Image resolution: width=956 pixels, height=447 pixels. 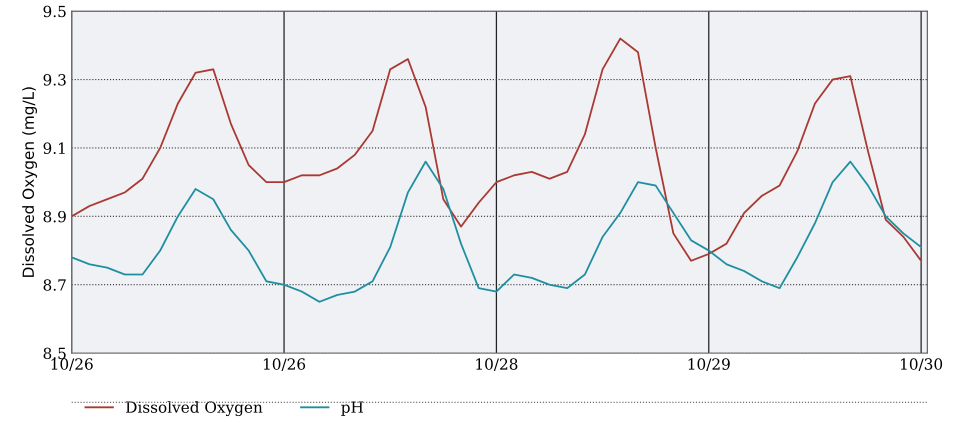 What do you see at coordinates (709, 365) in the screenshot?
I see `x-tick-label: 10/29` at bounding box center [709, 365].